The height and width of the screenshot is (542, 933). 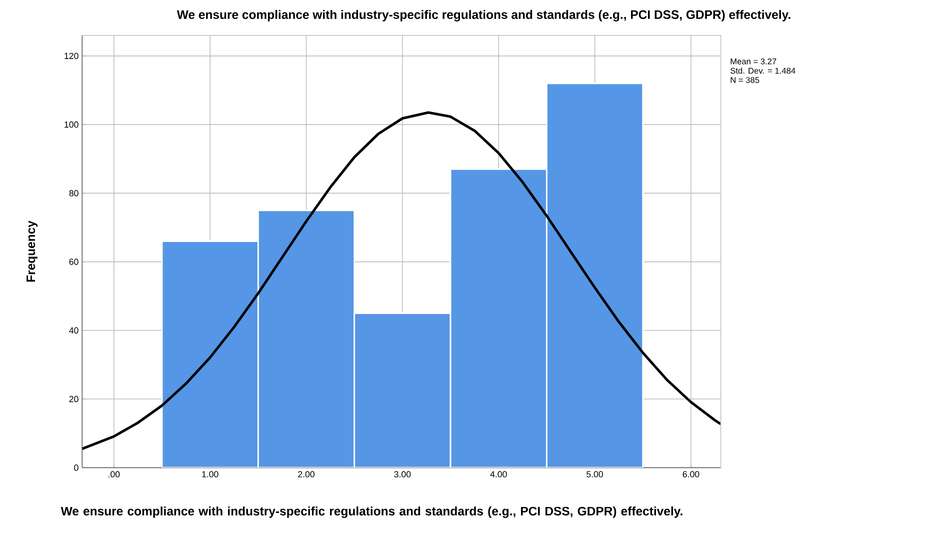 I want to click on y-tick-label: 20, so click(x=73, y=399).